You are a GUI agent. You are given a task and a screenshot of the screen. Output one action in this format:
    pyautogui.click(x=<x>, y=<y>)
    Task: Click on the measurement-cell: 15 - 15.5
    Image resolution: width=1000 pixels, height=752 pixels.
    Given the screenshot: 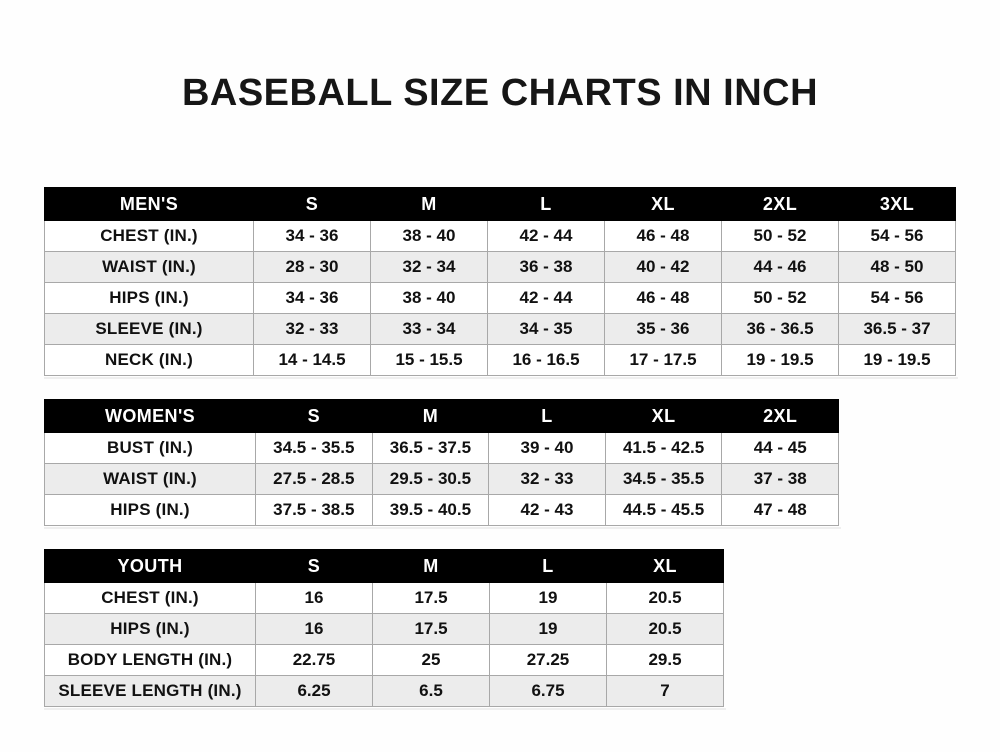 What is the action you would take?
    pyautogui.click(x=429, y=360)
    